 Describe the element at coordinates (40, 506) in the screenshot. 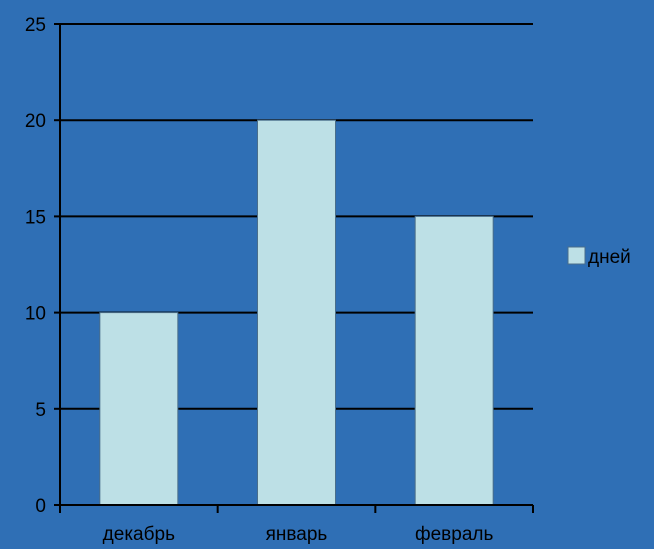

I see `y-tick-label: 0` at that location.